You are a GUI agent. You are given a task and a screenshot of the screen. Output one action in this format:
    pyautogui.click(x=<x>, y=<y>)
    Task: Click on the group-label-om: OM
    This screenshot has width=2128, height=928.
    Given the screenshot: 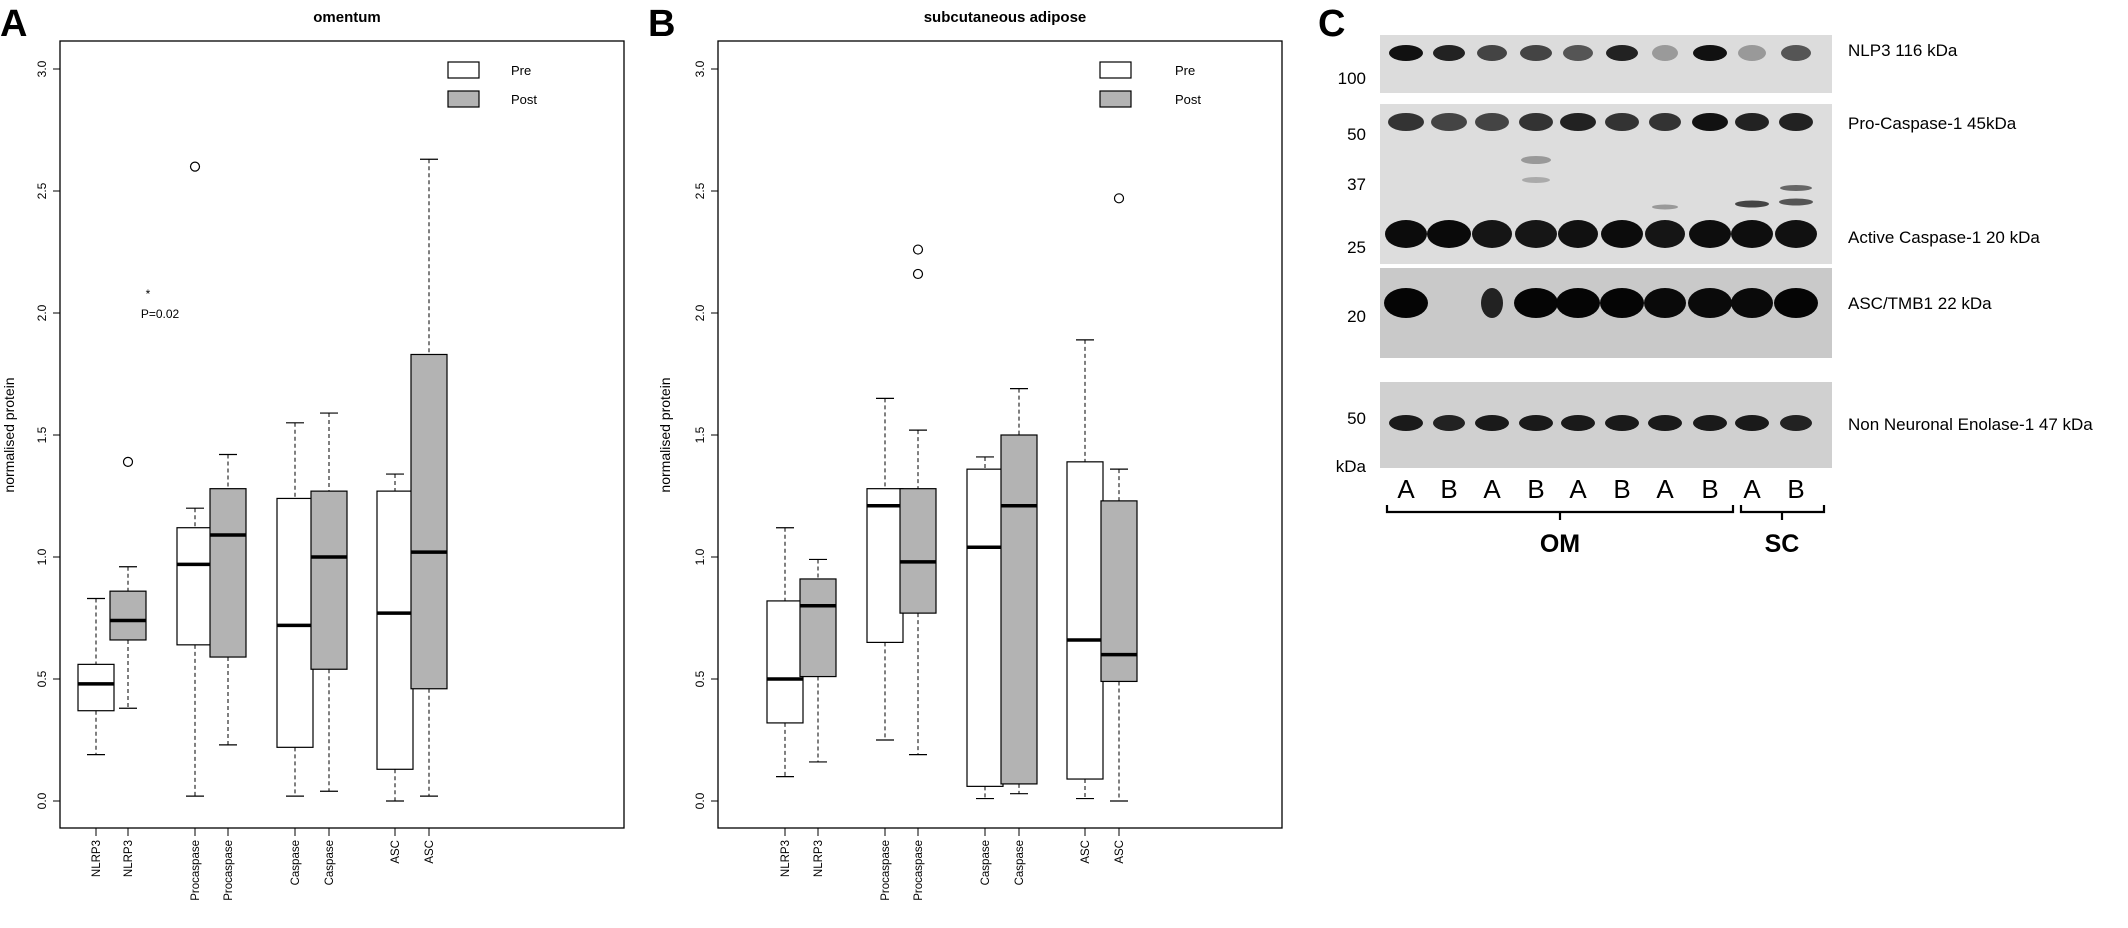 What is the action you would take?
    pyautogui.click(x=1560, y=544)
    